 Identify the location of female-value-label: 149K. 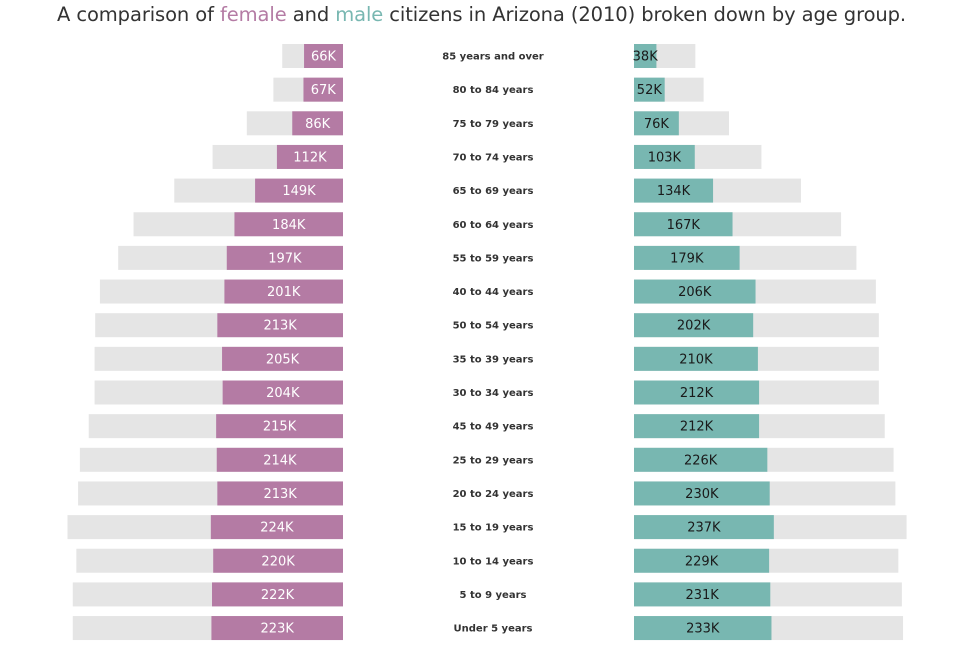
(299, 191).